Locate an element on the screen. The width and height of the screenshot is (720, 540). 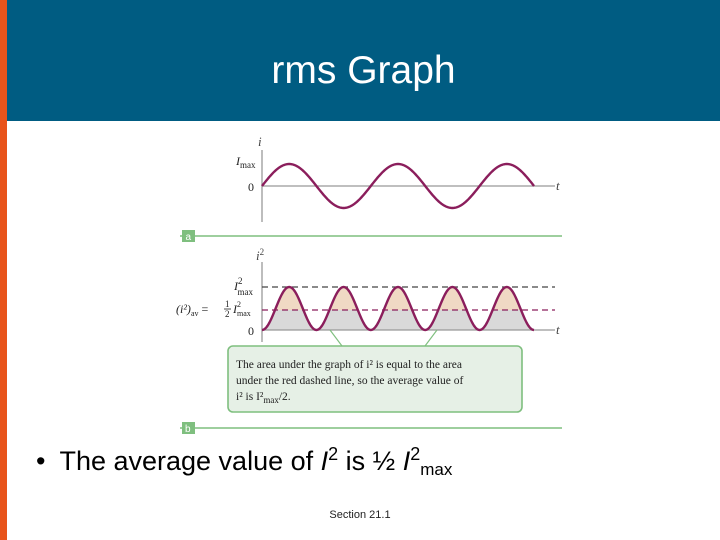
average-equation: (i²)av = is located at coordinates (192, 310).